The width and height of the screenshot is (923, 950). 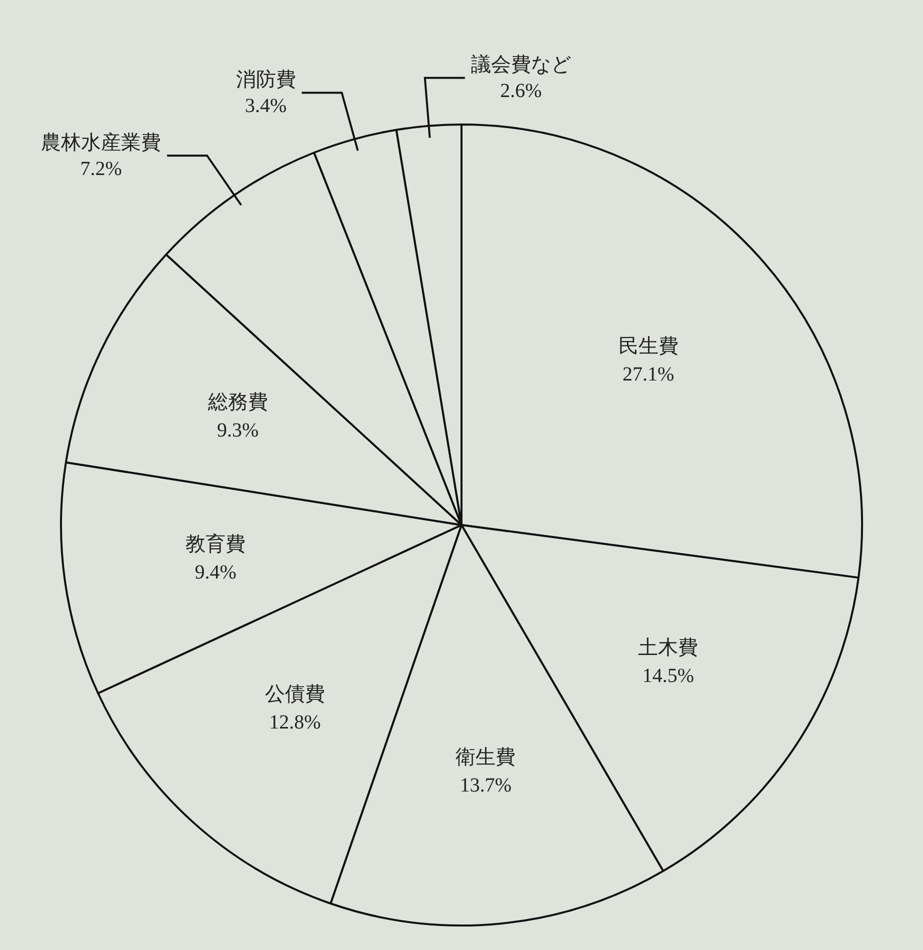 I want to click on slice-label: 消防費, so click(x=266, y=79).